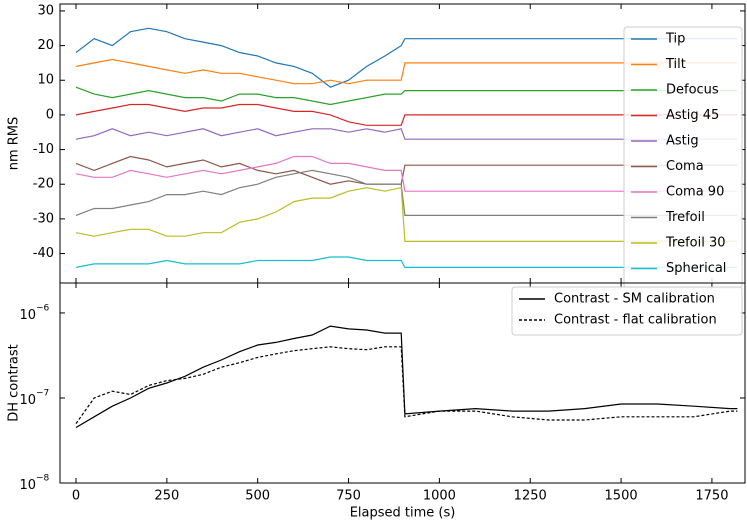 The width and height of the screenshot is (747, 526). I want to click on x-tick-label: 1750, so click(711, 496).